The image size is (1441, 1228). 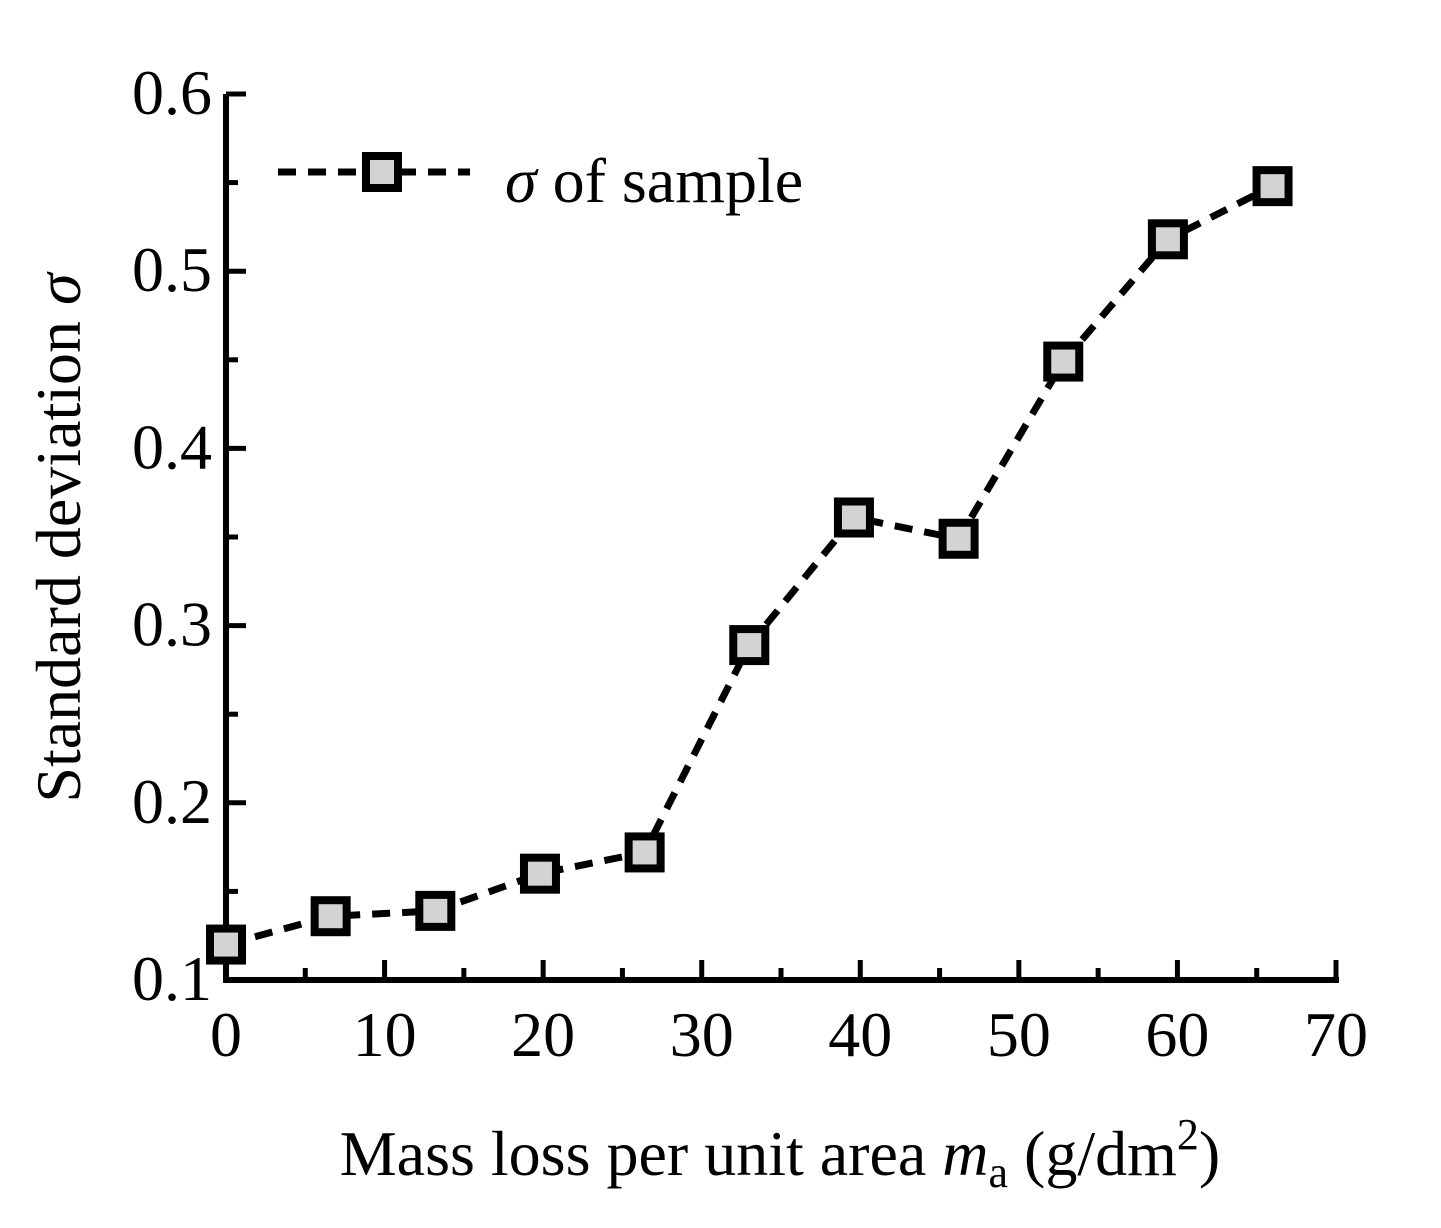 I want to click on legend-label-var: σ, so click(x=522, y=180).